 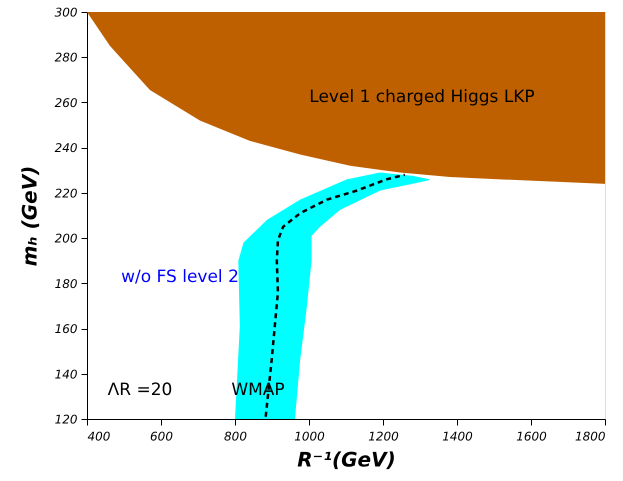 I want to click on x-tick-label: 600, so click(x=162, y=437).